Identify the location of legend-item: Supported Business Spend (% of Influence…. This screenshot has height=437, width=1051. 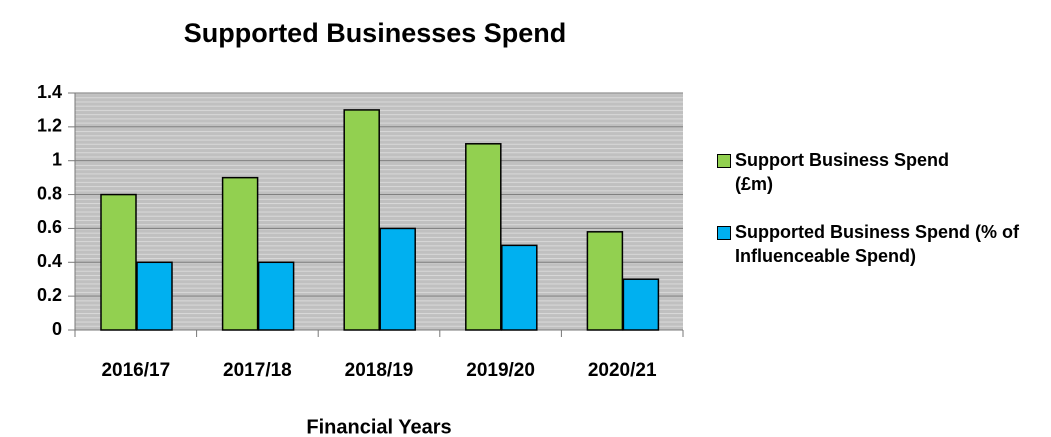
(884, 244).